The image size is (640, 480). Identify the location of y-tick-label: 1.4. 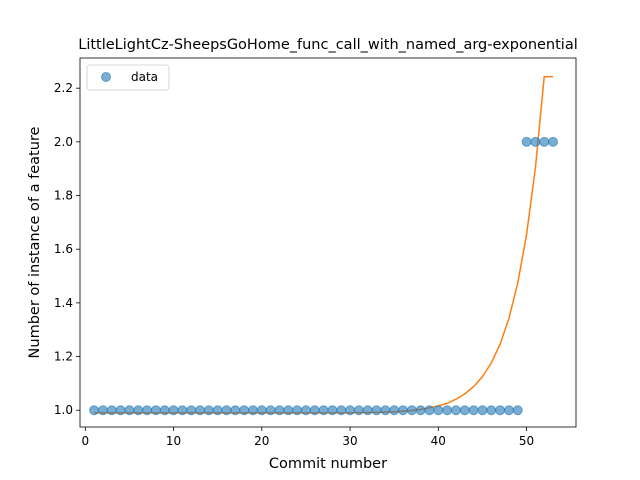
(63, 303).